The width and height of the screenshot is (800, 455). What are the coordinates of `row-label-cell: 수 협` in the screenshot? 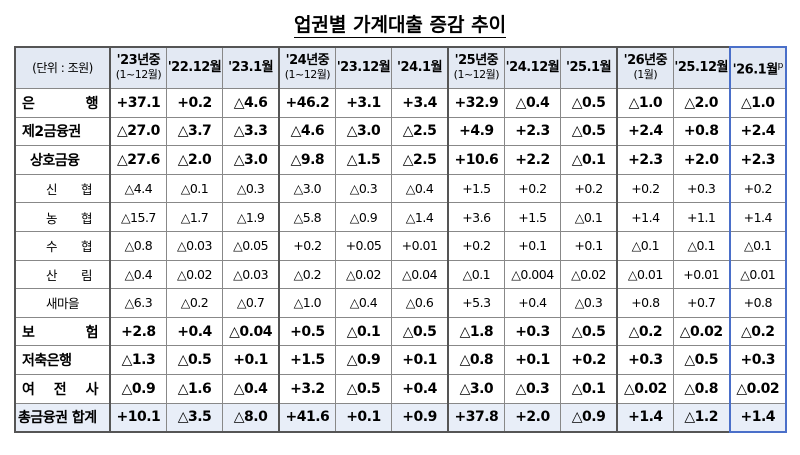 It's located at (62, 245).